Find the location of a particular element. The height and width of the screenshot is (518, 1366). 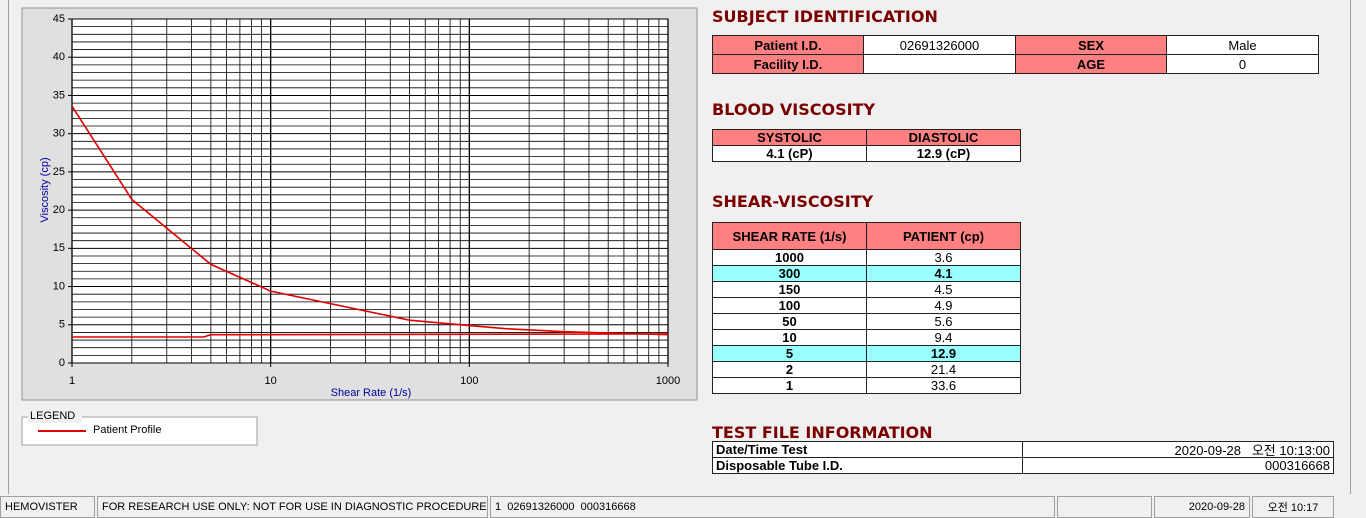

section-title: BLOOD VISCOSITY is located at coordinates (794, 109).